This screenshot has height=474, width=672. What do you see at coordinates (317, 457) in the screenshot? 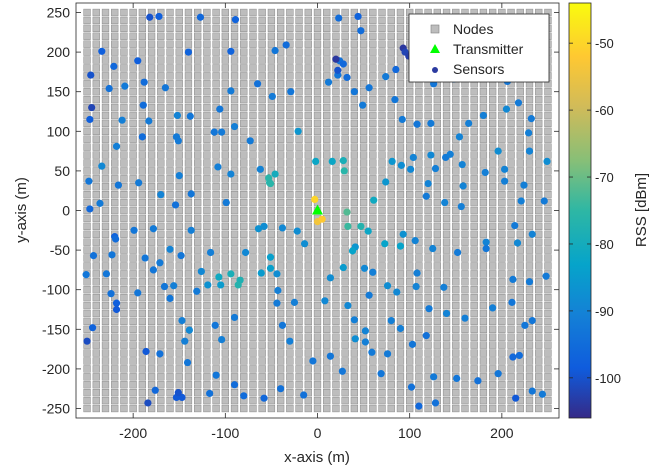
I see `x-axis-label: x-axis (m)` at bounding box center [317, 457].